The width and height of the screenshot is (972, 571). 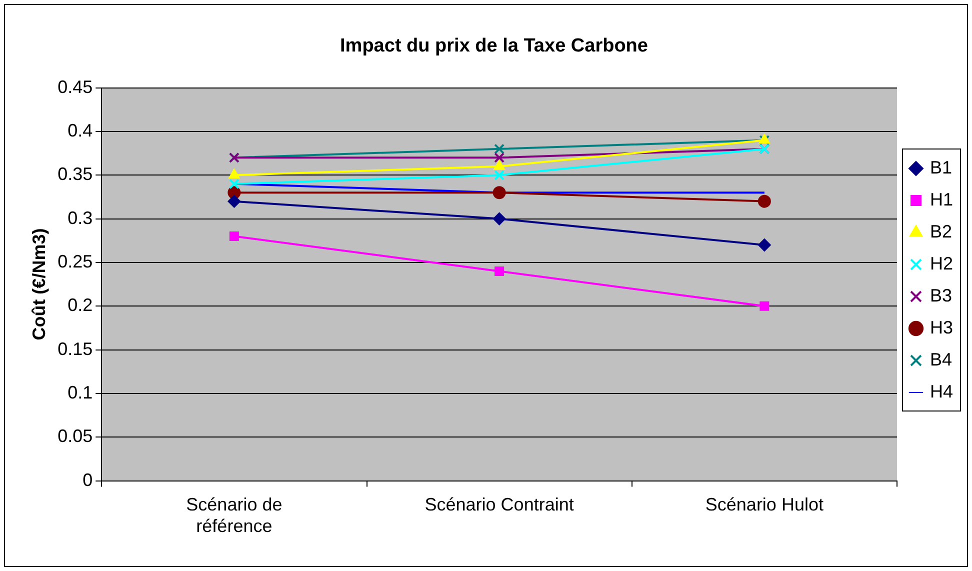 I want to click on y-tick-label: 0.3, so click(x=80, y=218).